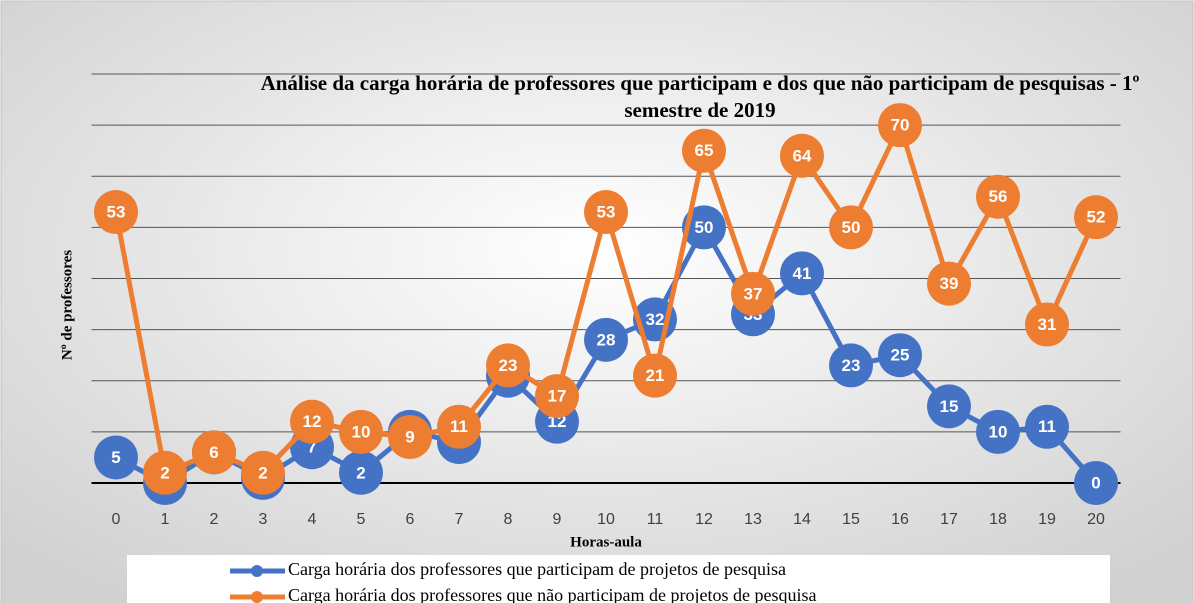 This screenshot has width=1194, height=603. Describe the element at coordinates (165, 519) in the screenshot. I see `x-tick-label: 1` at that location.